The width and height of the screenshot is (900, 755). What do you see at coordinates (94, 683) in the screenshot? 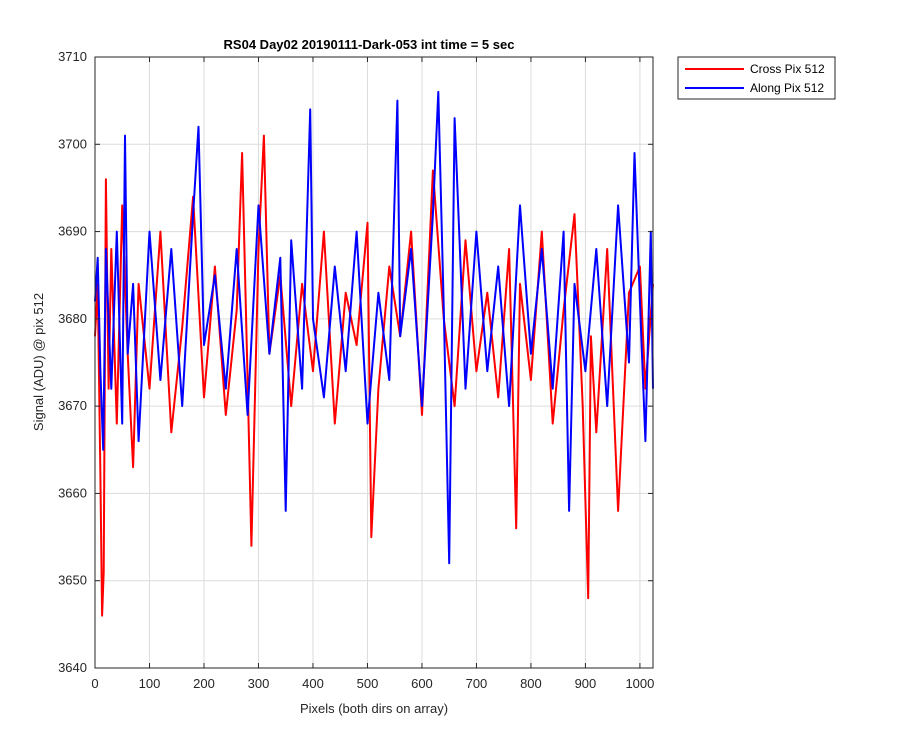
I see `x-tick-label: 0` at bounding box center [94, 683].